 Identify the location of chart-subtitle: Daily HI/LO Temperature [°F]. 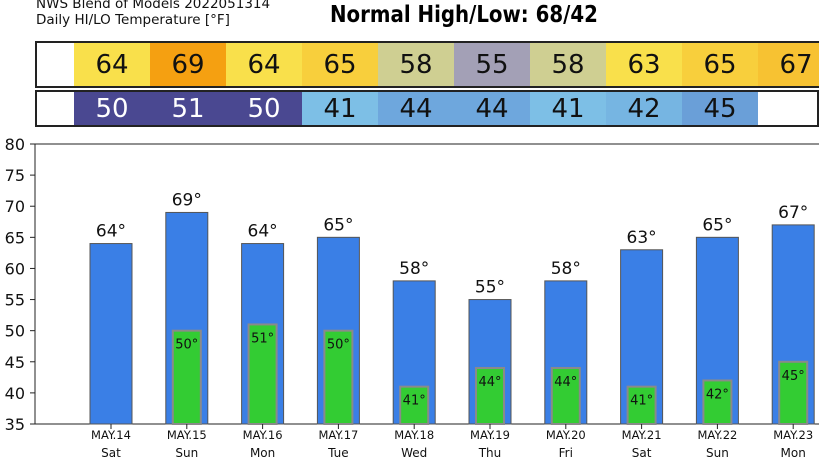
(133, 20).